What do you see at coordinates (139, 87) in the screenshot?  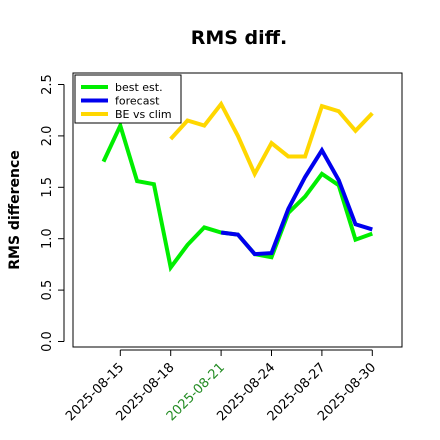 I see `legend-label-best-est-: best est.` at bounding box center [139, 87].